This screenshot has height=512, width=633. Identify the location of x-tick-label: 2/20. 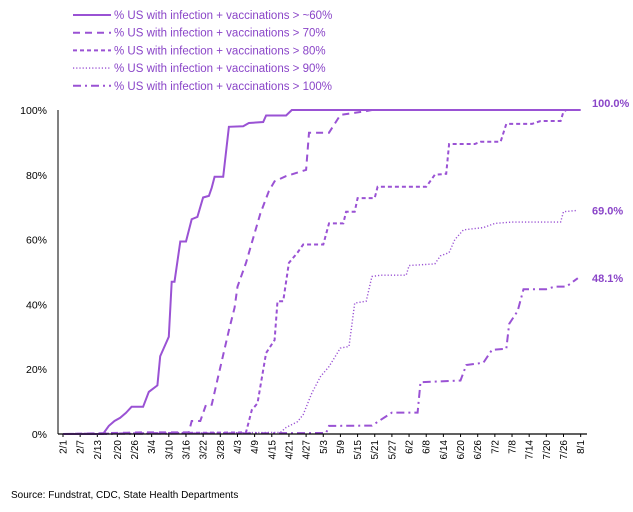
(118, 450).